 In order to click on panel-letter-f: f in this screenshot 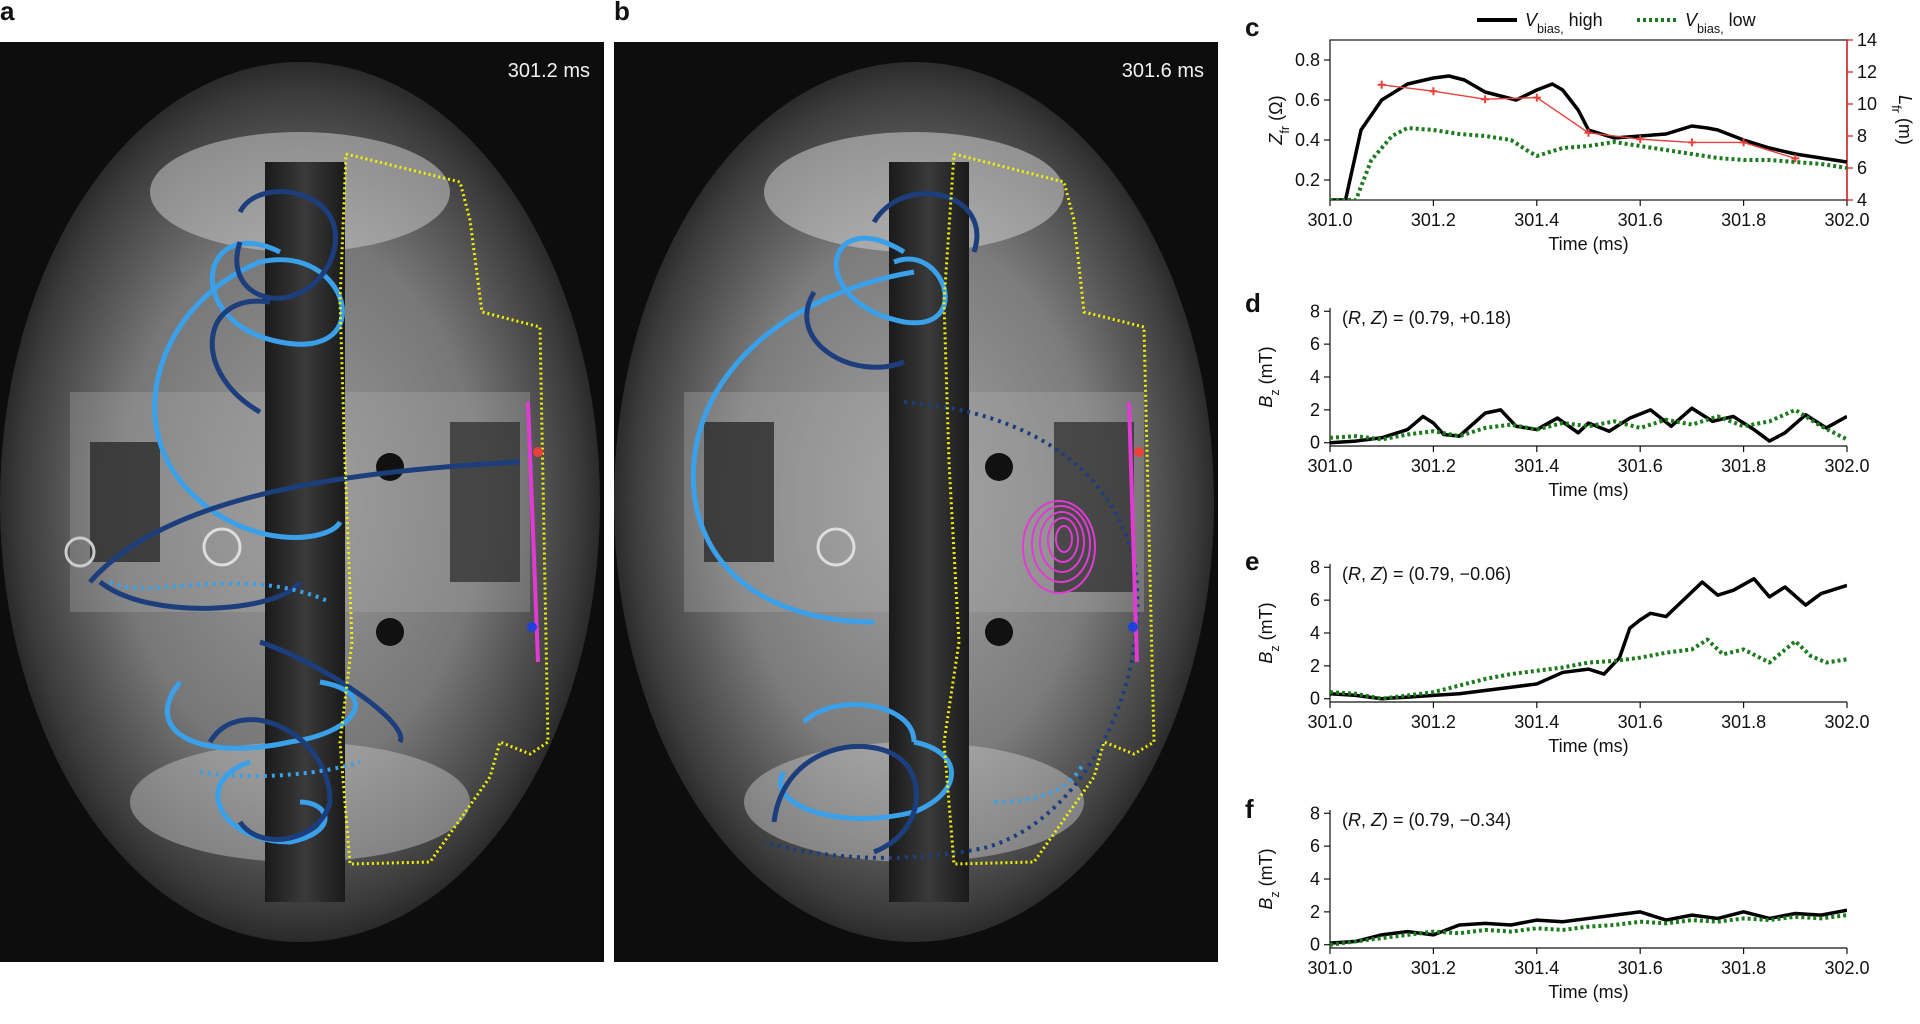, I will do `click(1249, 809)`.